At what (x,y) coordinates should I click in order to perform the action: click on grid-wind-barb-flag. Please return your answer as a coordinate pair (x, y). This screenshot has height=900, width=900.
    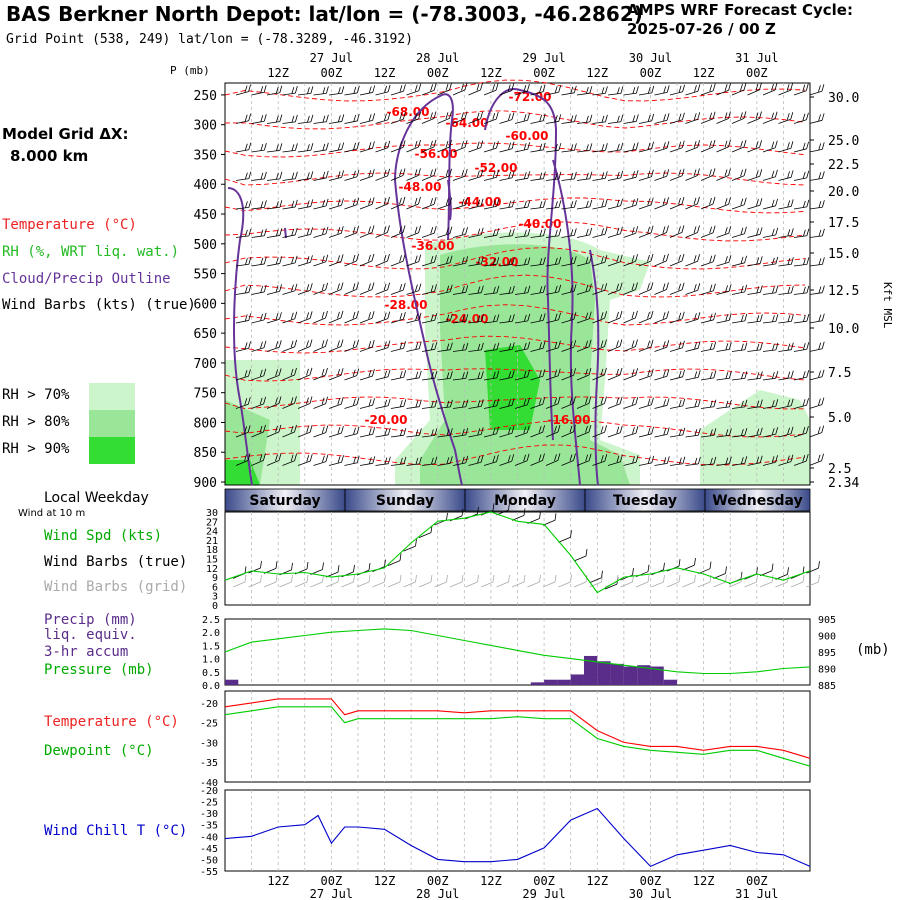
    Looking at the image, I should click on (354, 578).